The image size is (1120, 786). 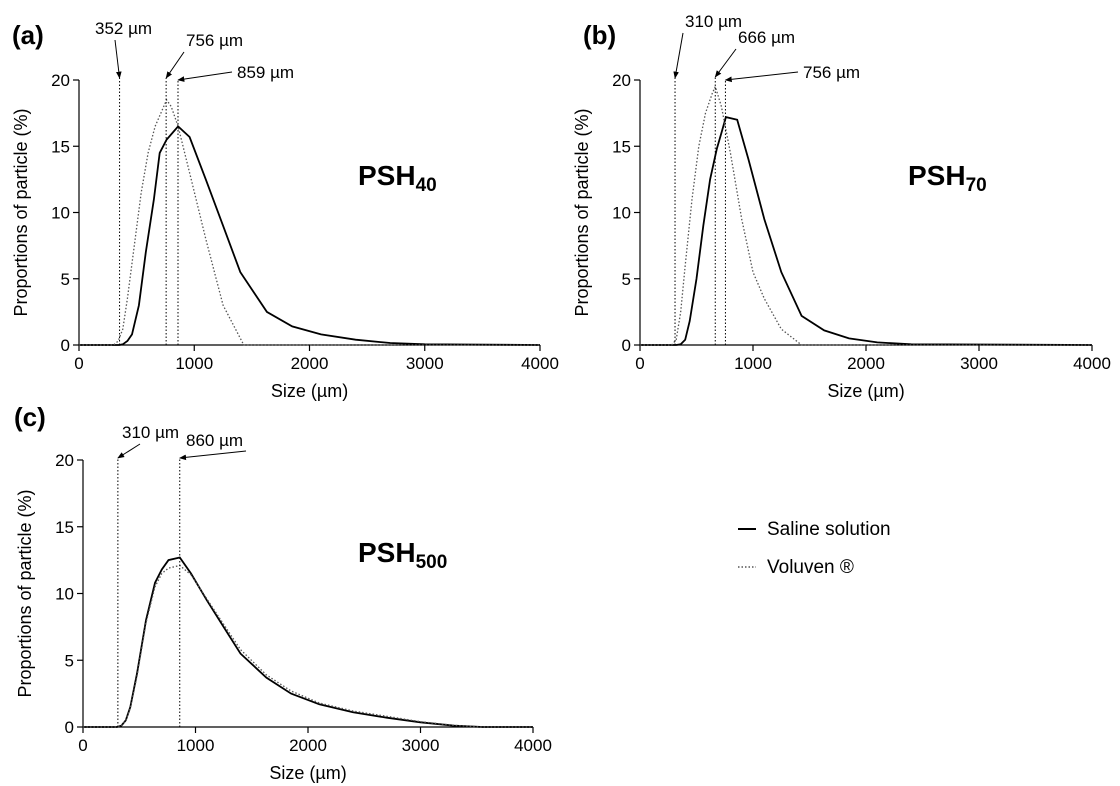 I want to click on annotation-label: 666 µm, so click(x=766, y=37).